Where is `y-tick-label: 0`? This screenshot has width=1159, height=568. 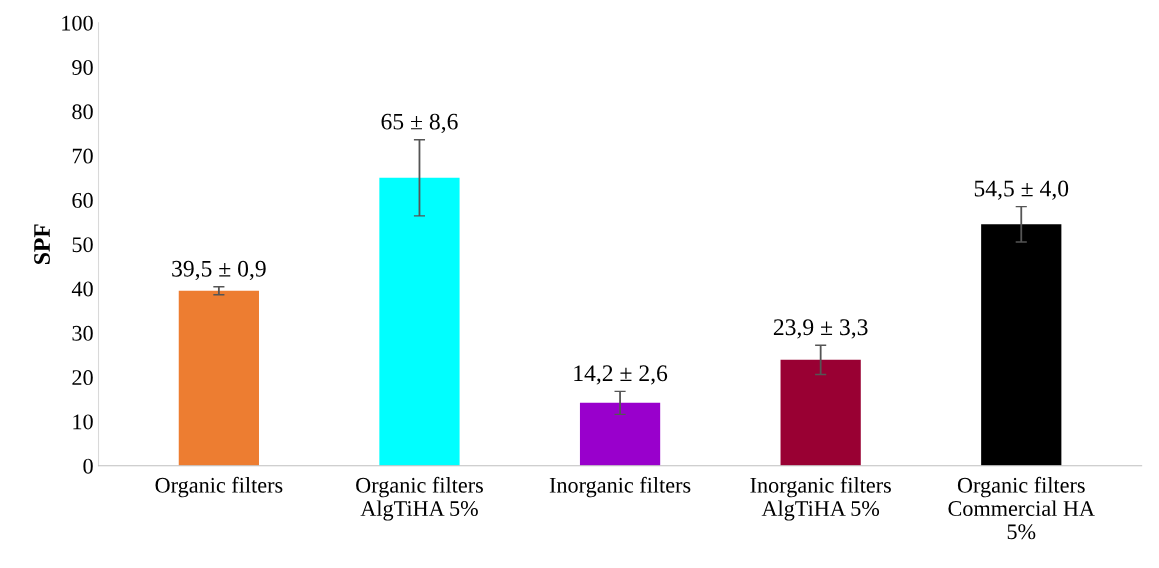 y-tick-label: 0 is located at coordinates (88, 466).